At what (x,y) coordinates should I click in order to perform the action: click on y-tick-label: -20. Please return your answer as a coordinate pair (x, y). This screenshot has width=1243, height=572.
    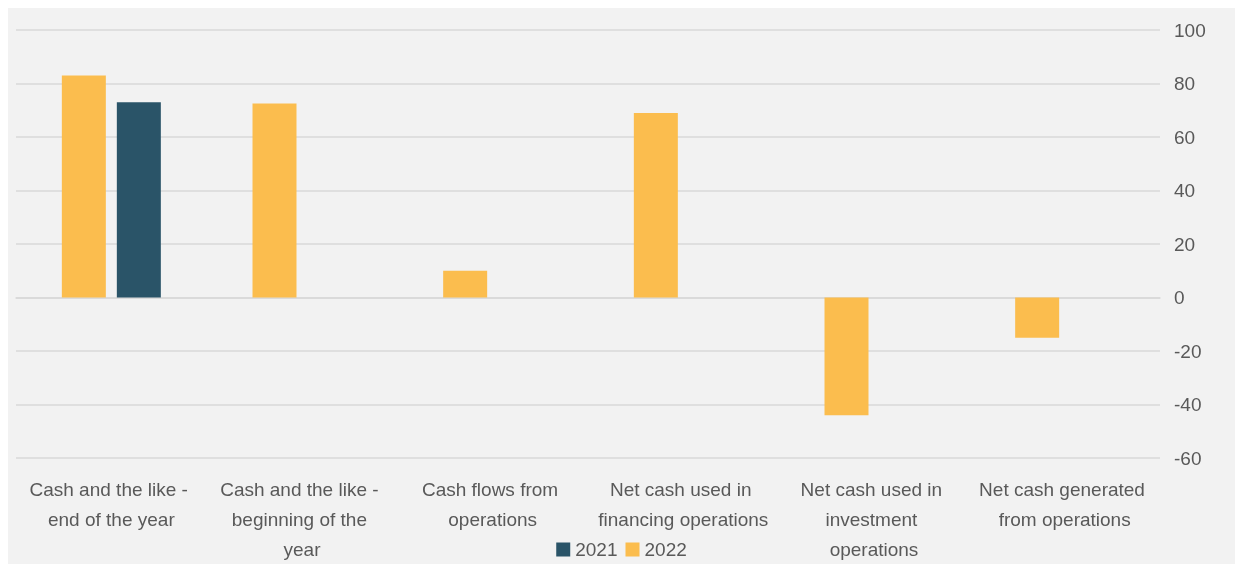
    Looking at the image, I should click on (1188, 351).